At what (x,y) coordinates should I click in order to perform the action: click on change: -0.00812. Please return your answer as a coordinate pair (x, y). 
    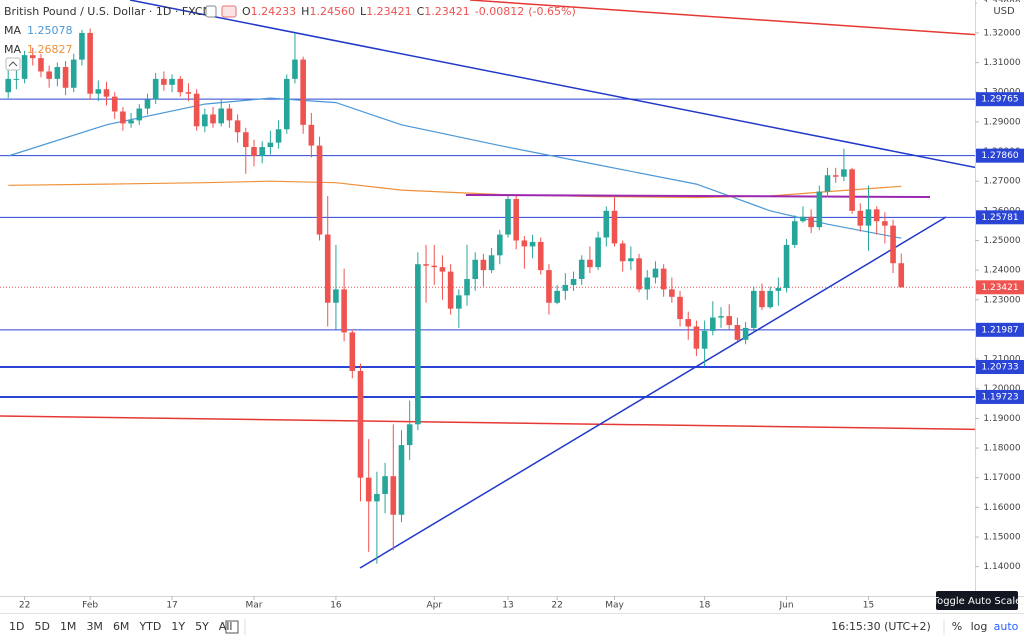
    Looking at the image, I should click on (499, 11).